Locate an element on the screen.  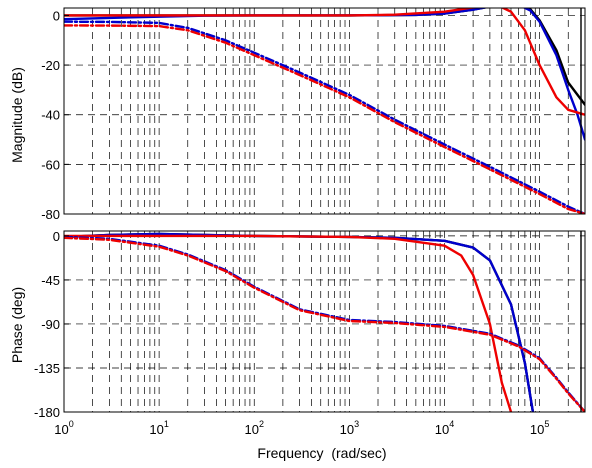
phase-axis-label: Phase (deg) is located at coordinates (17, 325).